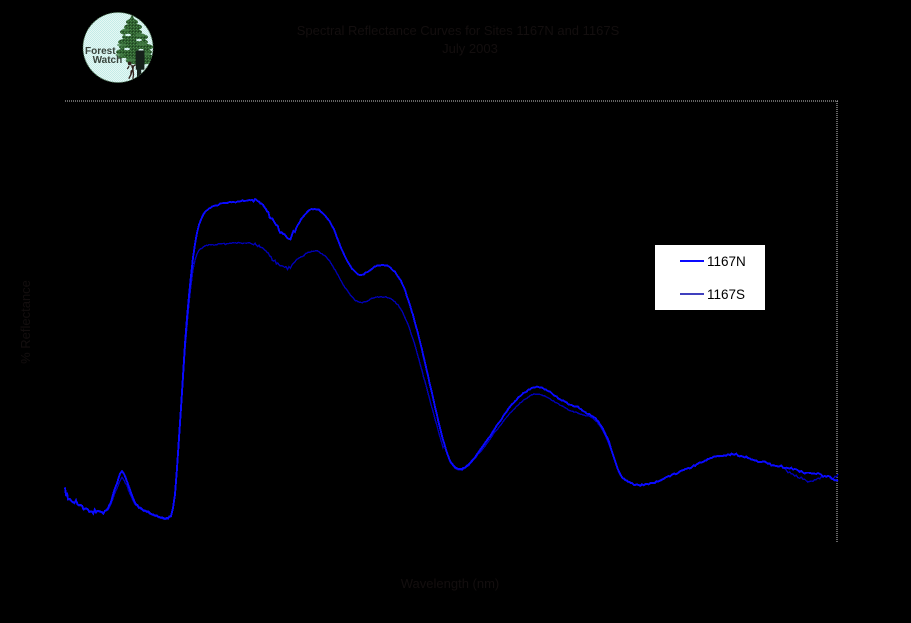 Image resolution: width=911 pixels, height=623 pixels. I want to click on svg-text: 1167S, so click(726, 294).